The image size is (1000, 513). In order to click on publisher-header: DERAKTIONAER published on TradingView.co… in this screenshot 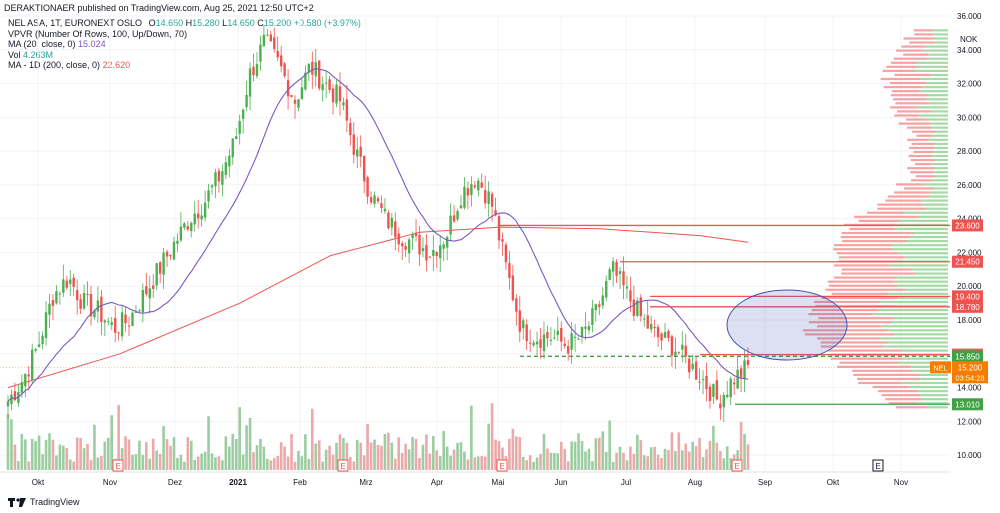, I will do `click(500, 8)`.